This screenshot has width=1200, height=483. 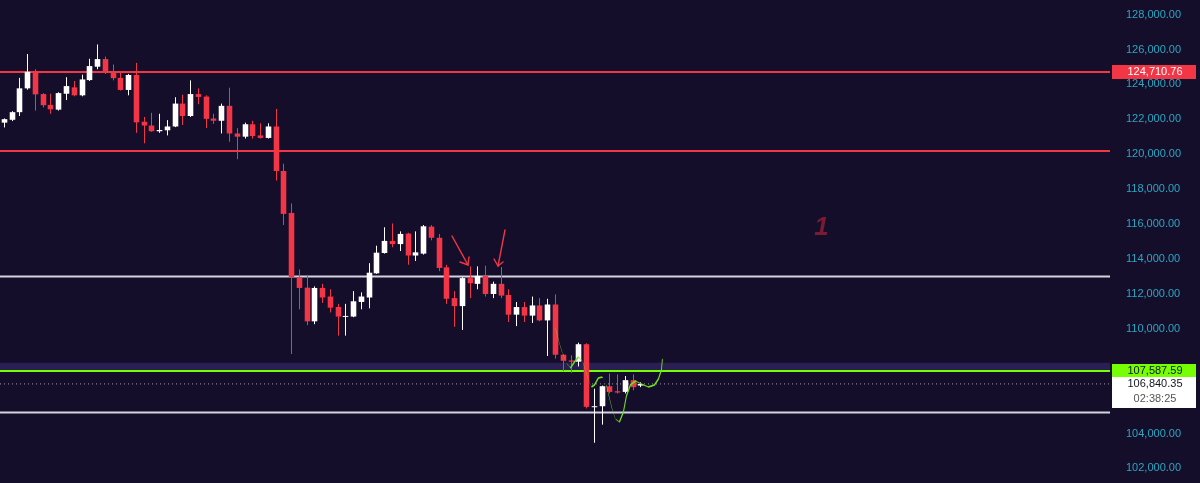 I want to click on y-tick-label: 104,000.00, so click(x=1154, y=432).